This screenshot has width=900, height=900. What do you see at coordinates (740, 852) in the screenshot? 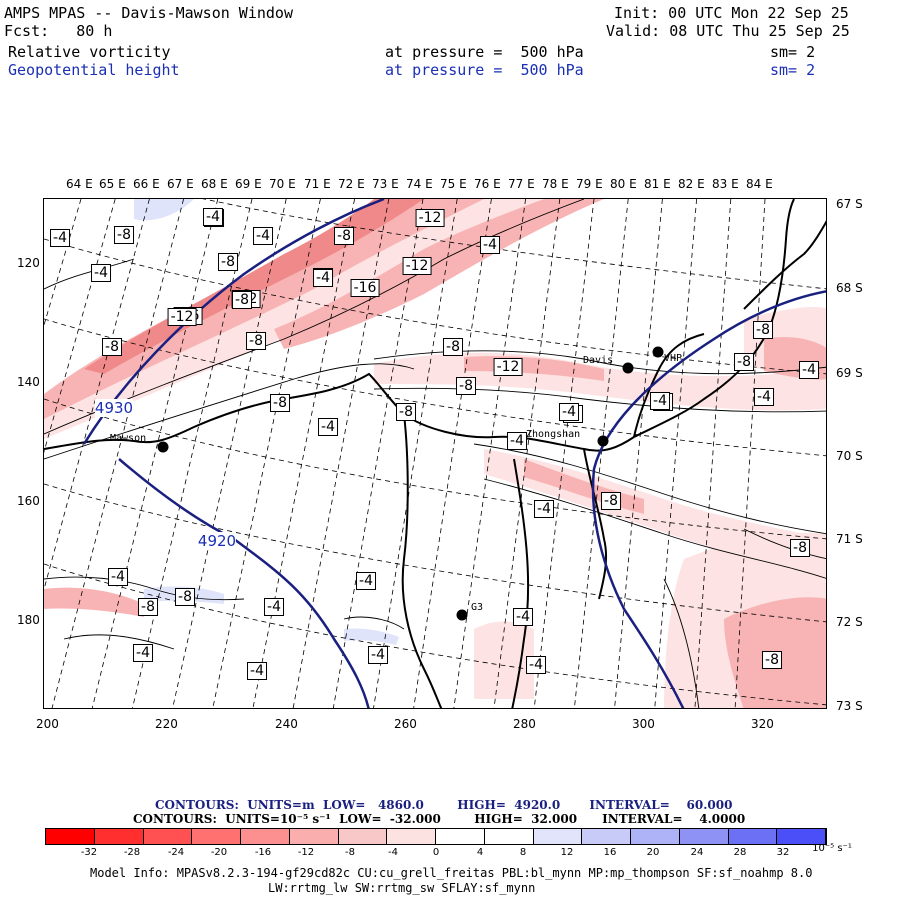
I see `colorbar-label: 28` at bounding box center [740, 852].